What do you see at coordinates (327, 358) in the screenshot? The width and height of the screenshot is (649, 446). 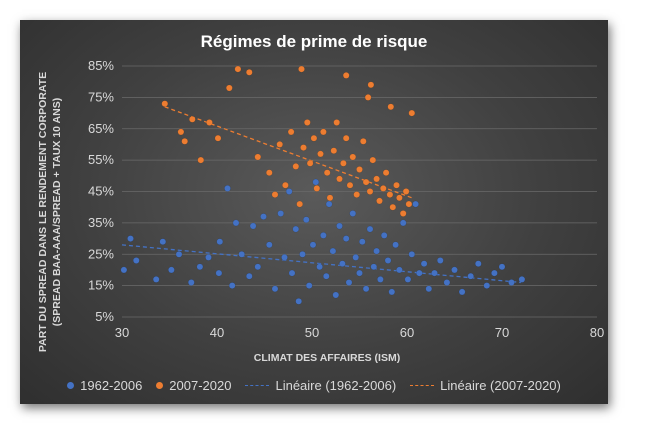 I see `x-axis-title: CLIMAT DES AFFAIRES (ISM)` at bounding box center [327, 358].